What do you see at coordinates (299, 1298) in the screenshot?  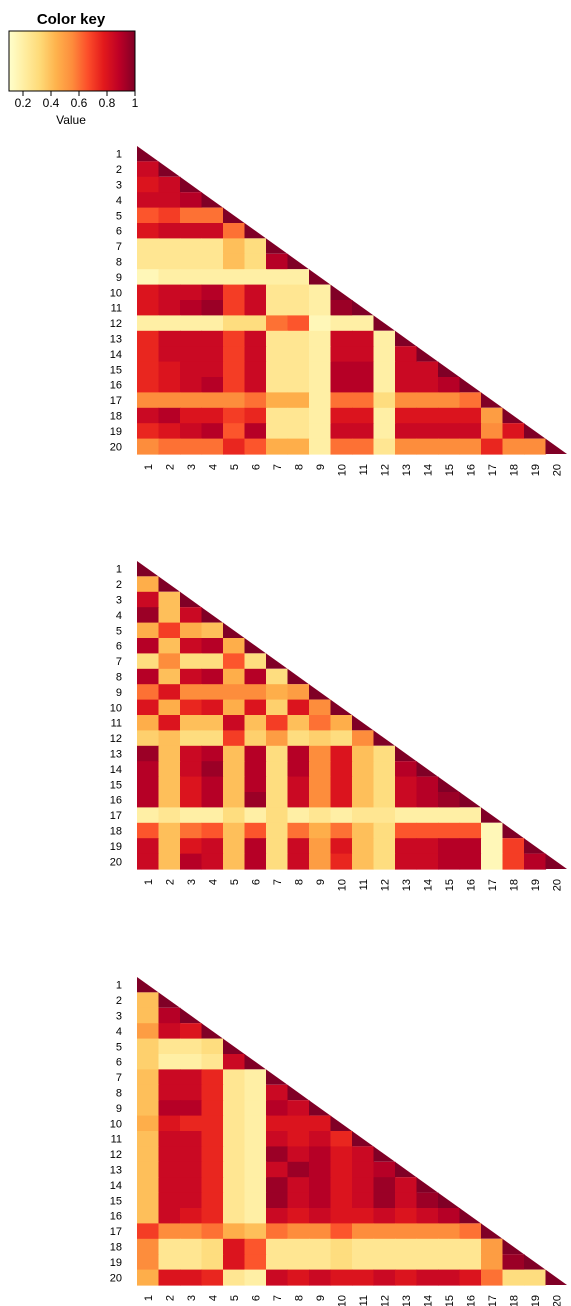 I see `column-label: 8` at bounding box center [299, 1298].